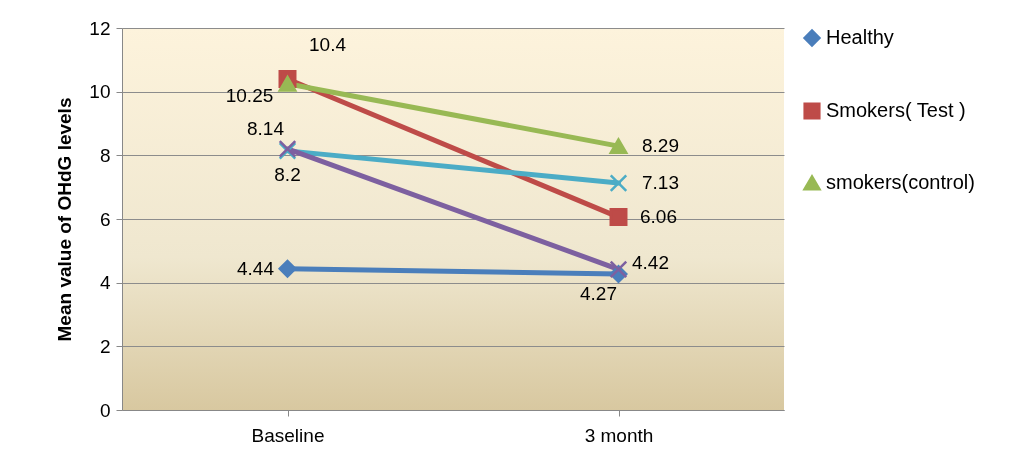 This screenshot has width=1009, height=459. What do you see at coordinates (105, 155) in the screenshot?
I see `y-tick-label: 8` at bounding box center [105, 155].